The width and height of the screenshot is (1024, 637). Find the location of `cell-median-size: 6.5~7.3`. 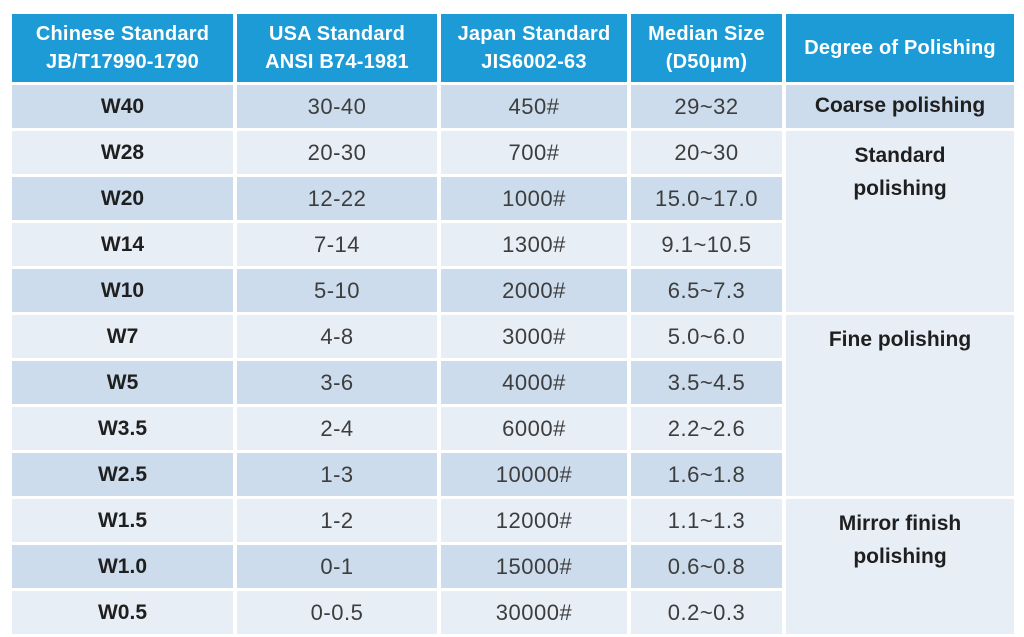

cell-median-size: 6.5~7.3 is located at coordinates (706, 290).